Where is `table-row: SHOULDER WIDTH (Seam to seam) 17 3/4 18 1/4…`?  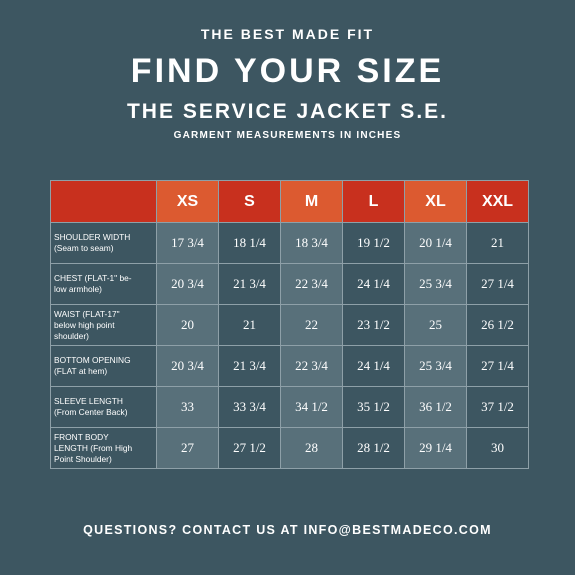
table-row: SHOULDER WIDTH (Seam to seam) 17 3/4 18 1/4… is located at coordinates (289, 243).